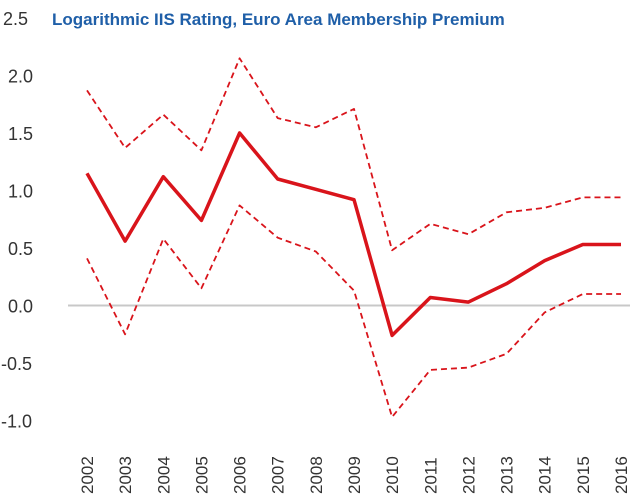 The width and height of the screenshot is (640, 501). Describe the element at coordinates (20, 192) in the screenshot. I see `y-tick-label: 1.0` at that location.